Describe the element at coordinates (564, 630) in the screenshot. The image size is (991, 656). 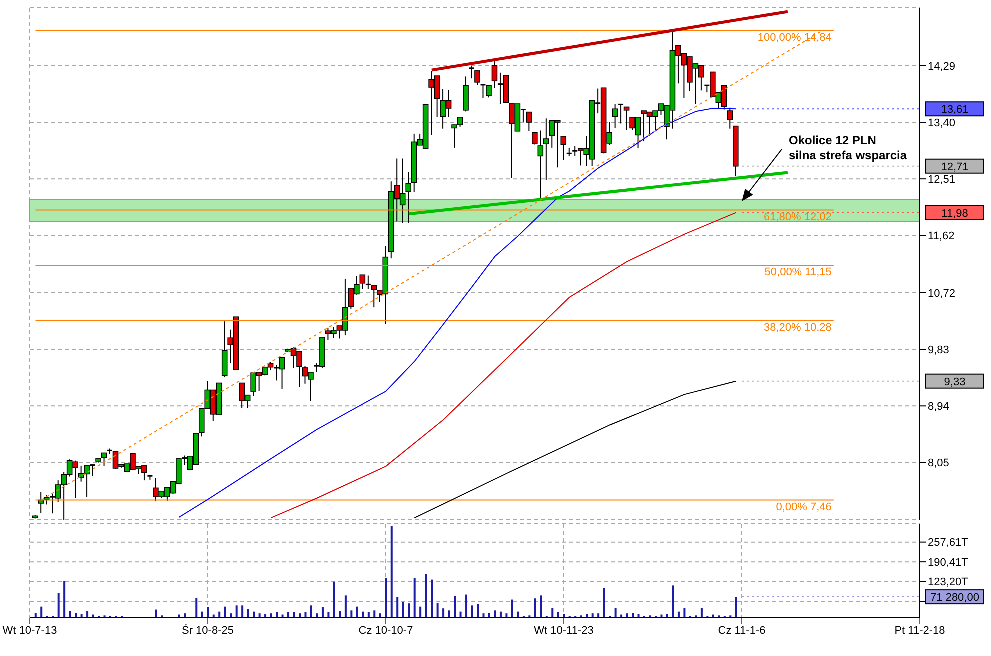
I see `x-tick-label: Wt 10-11-23` at that location.